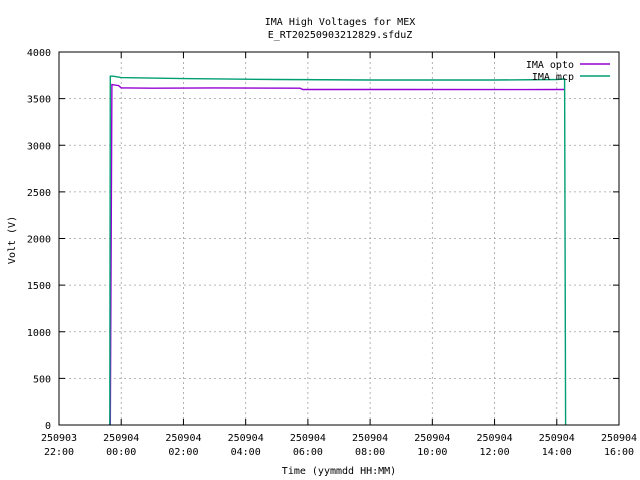 Image resolution: width=640 pixels, height=480 pixels. I want to click on chart-title: IMA High Voltages for MEX, so click(340, 22).